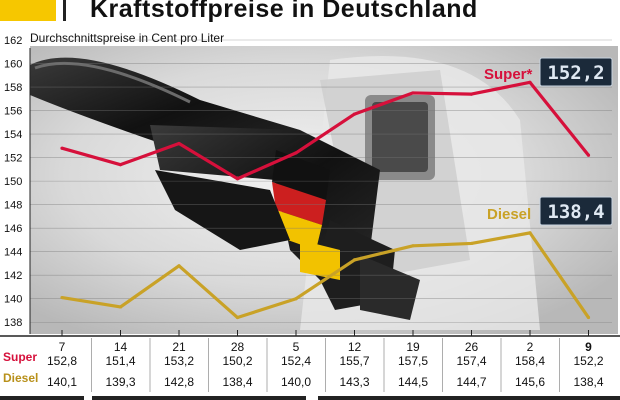 The image size is (620, 400). I want to click on data-label-diesel: 145,6, so click(530, 382).